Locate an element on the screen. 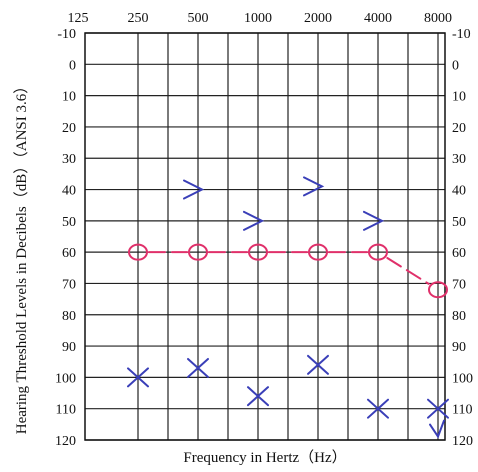 This screenshot has width=478, height=472. y-tick-label-right: 70 is located at coordinates (459, 284).